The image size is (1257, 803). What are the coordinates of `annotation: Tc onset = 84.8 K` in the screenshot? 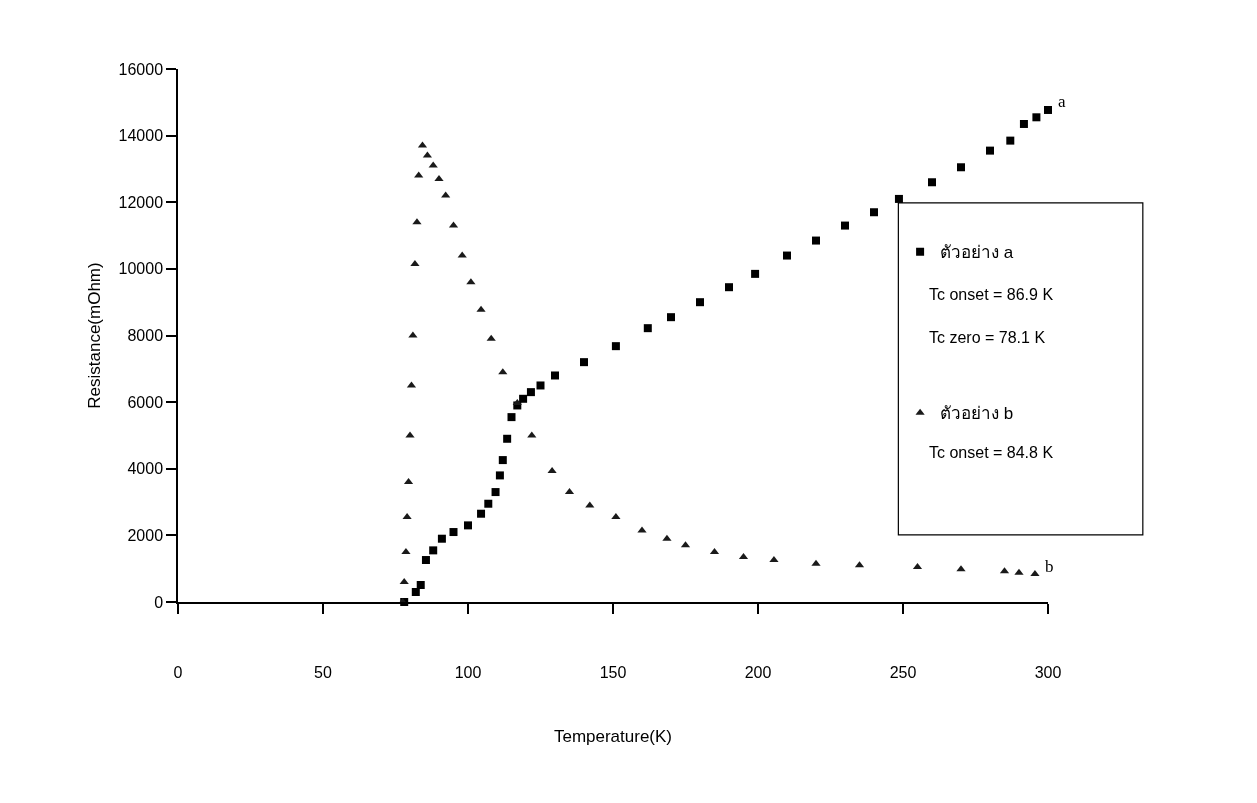 It's located at (991, 452).